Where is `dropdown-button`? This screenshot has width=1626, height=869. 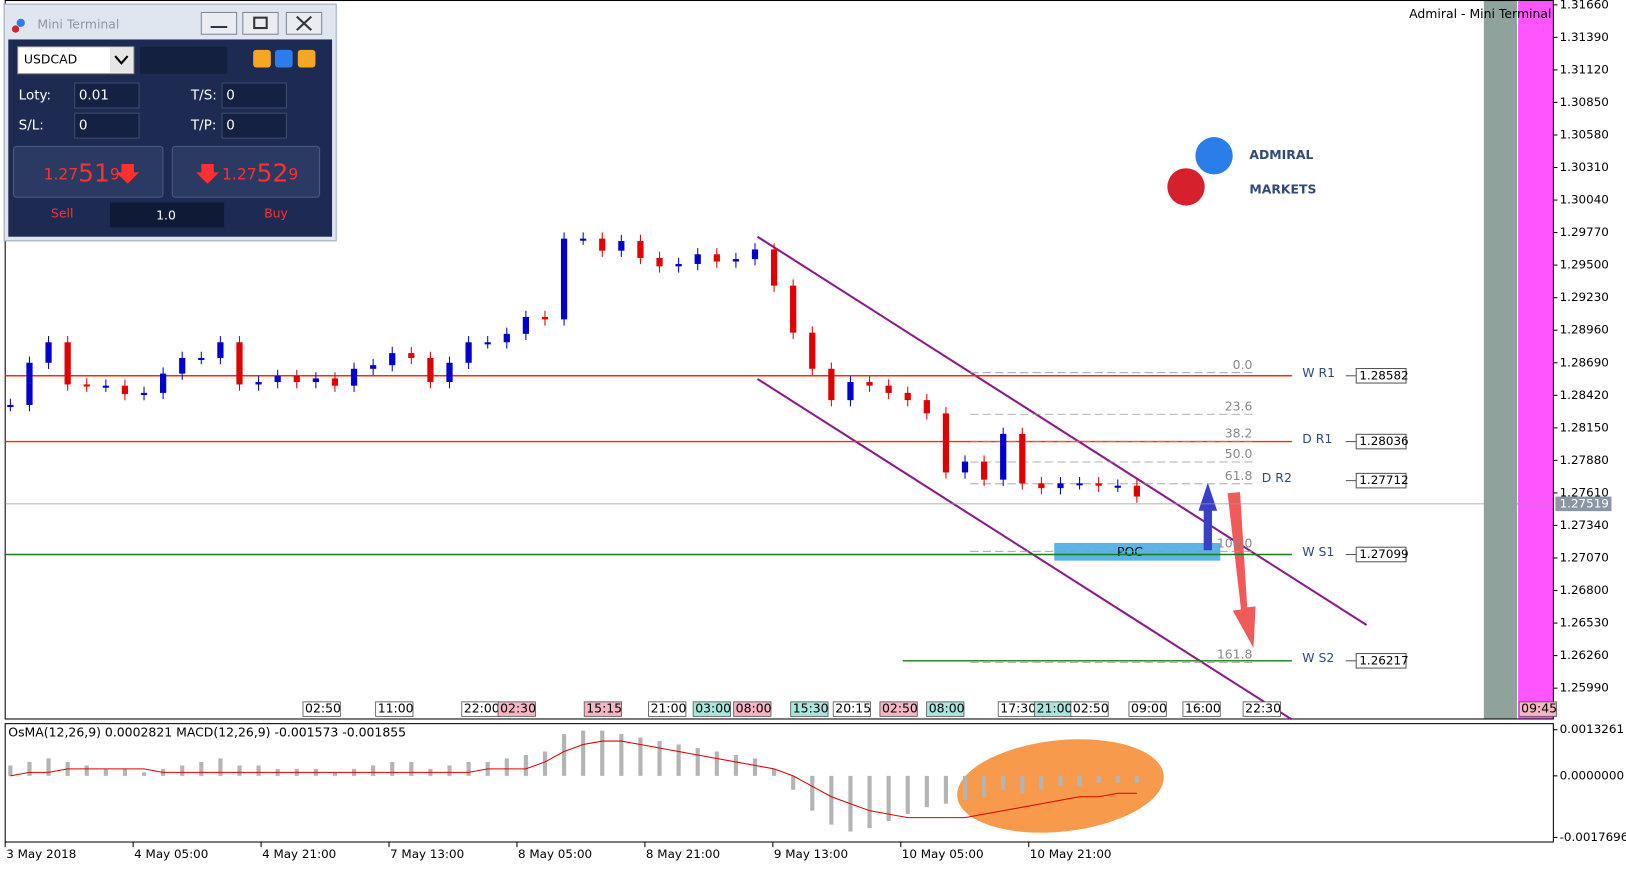
dropdown-button is located at coordinates (121, 60).